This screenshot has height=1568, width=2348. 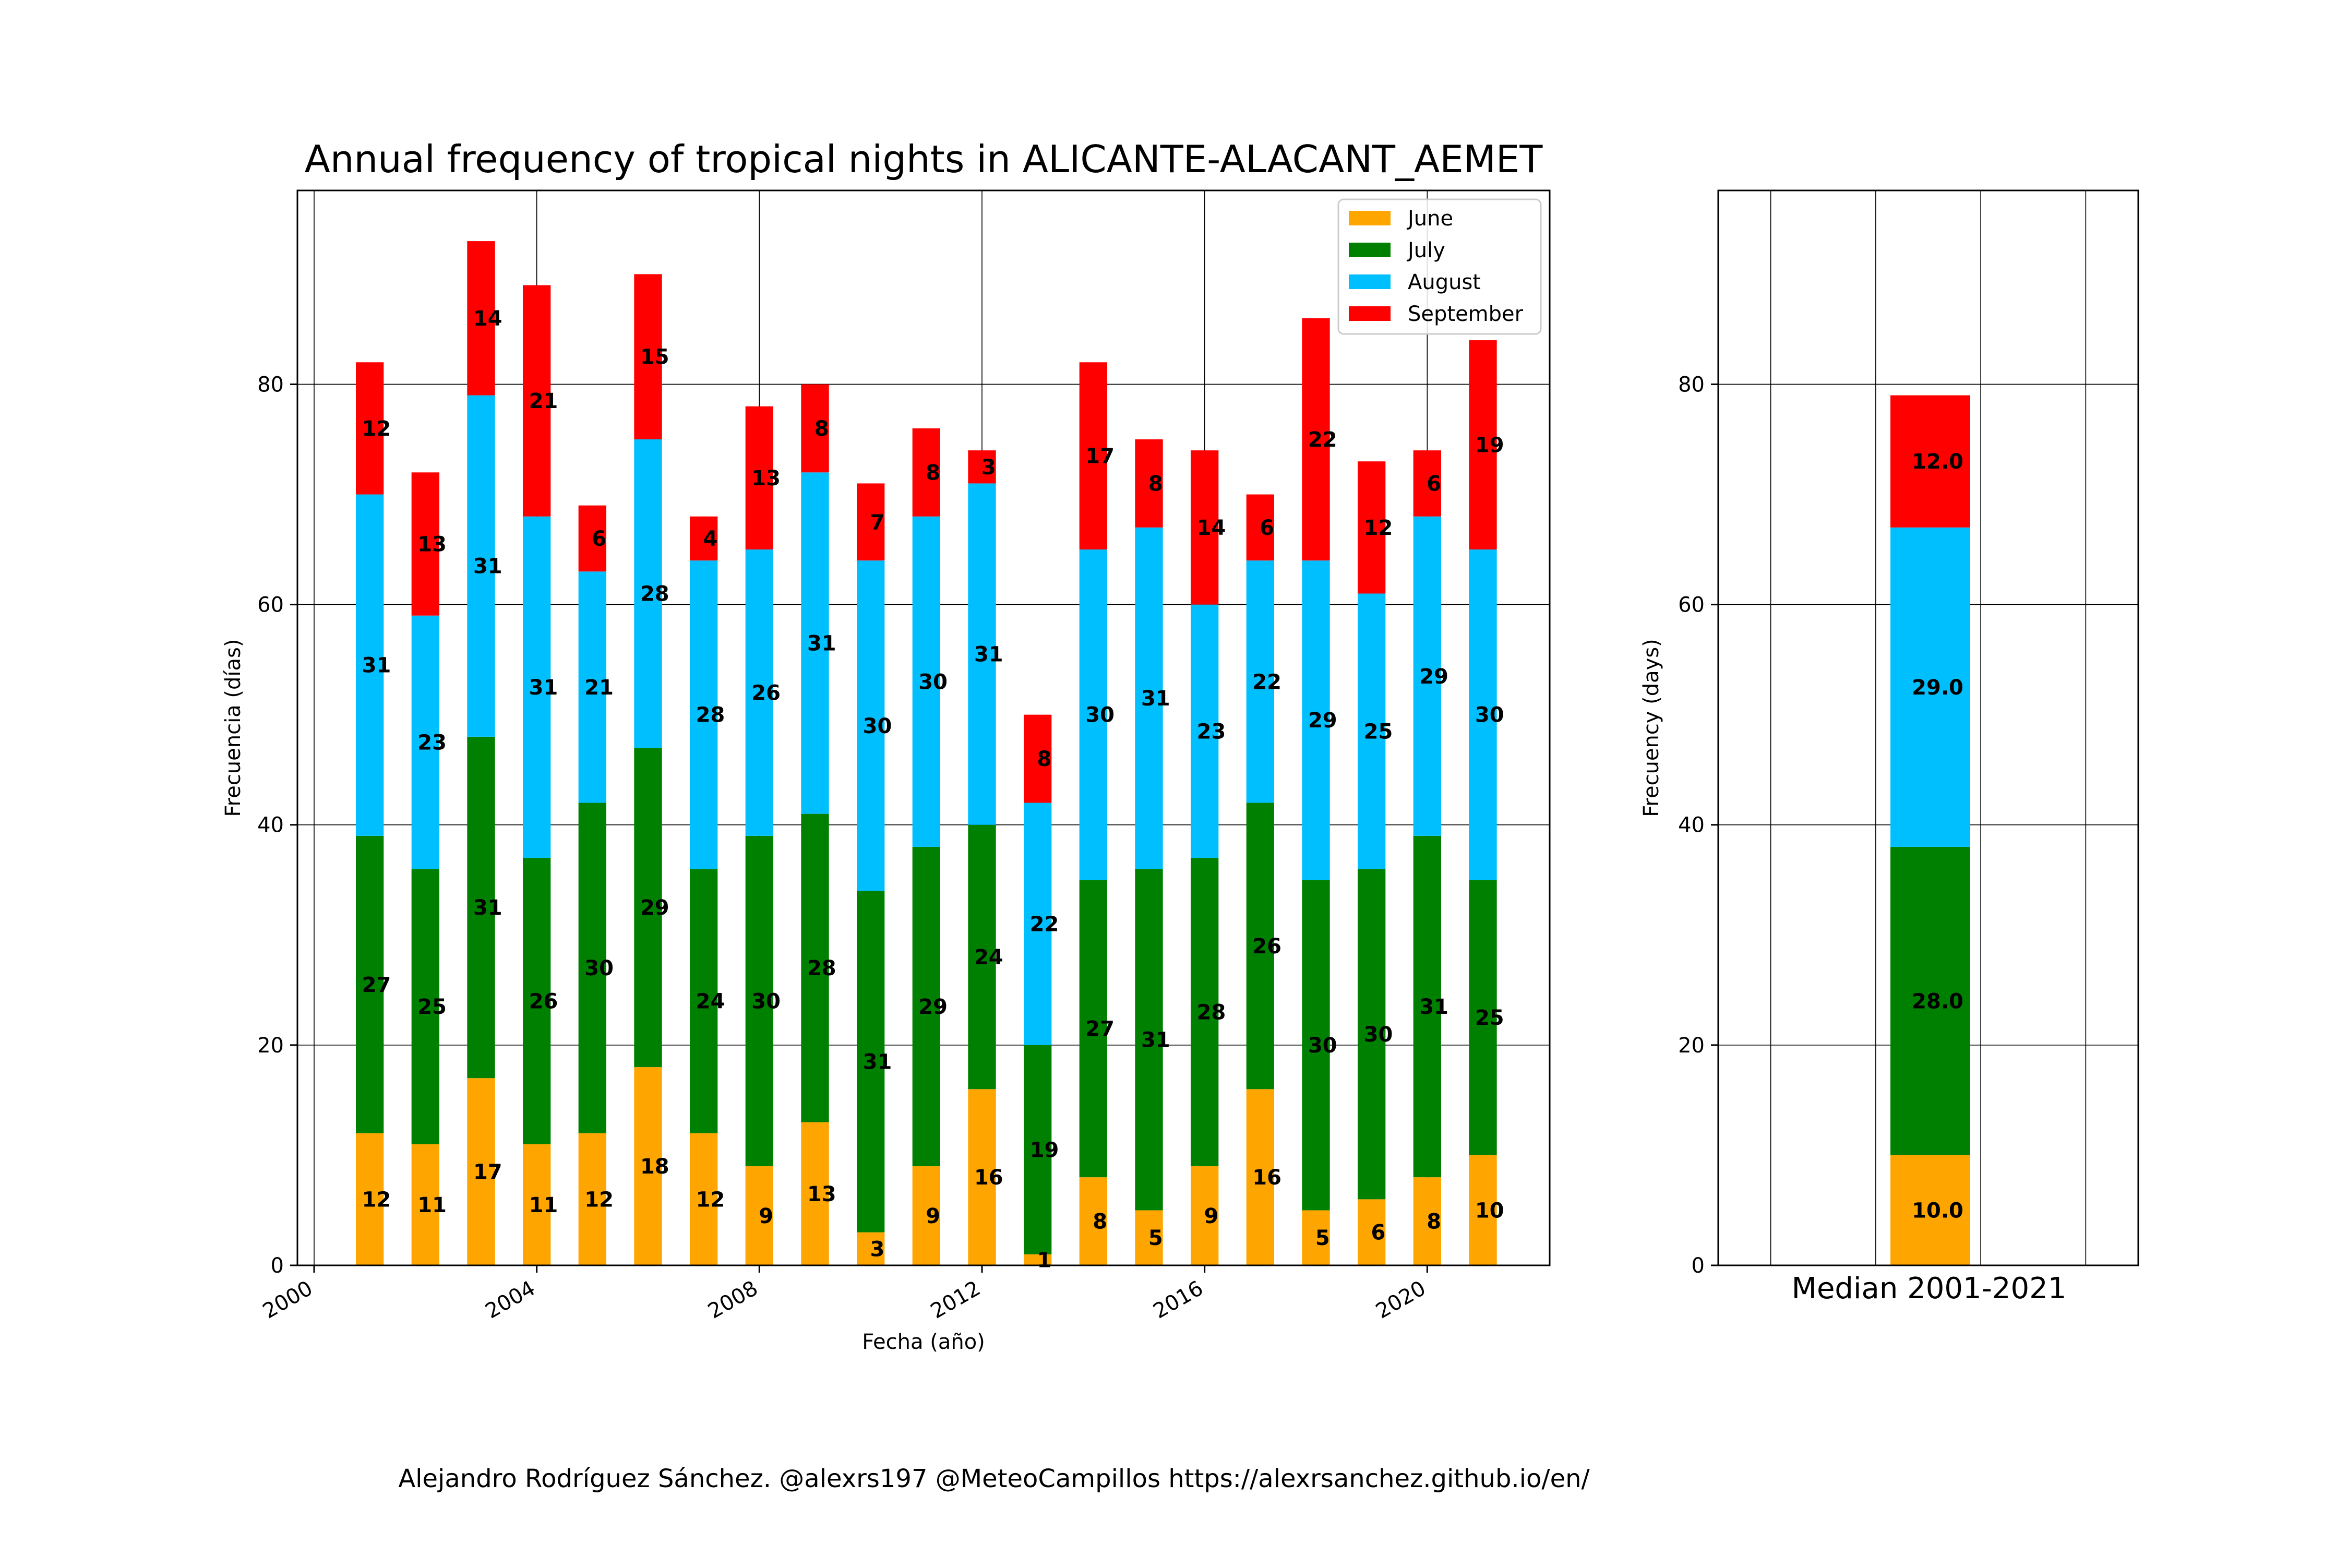 I want to click on bar-june-2018, so click(x=1316, y=1238).